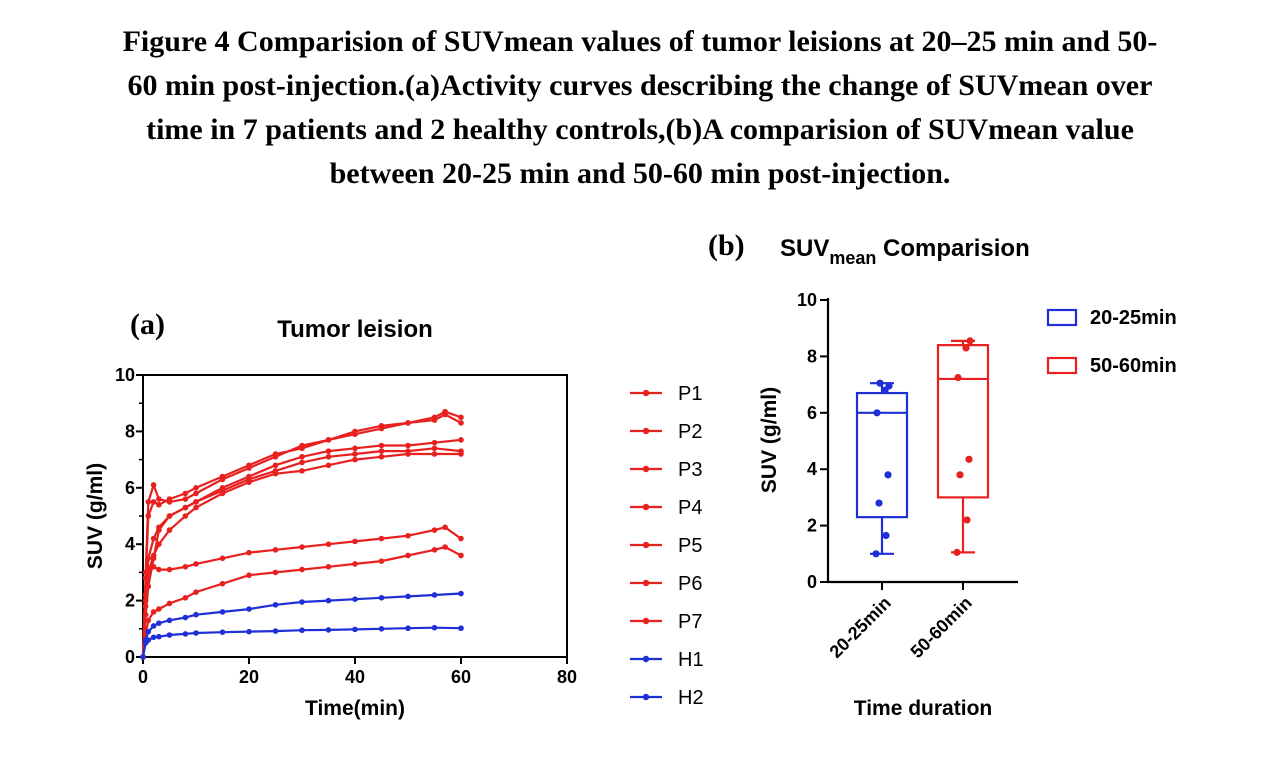  I want to click on panel-a-legend-label: P3, so click(690, 470).